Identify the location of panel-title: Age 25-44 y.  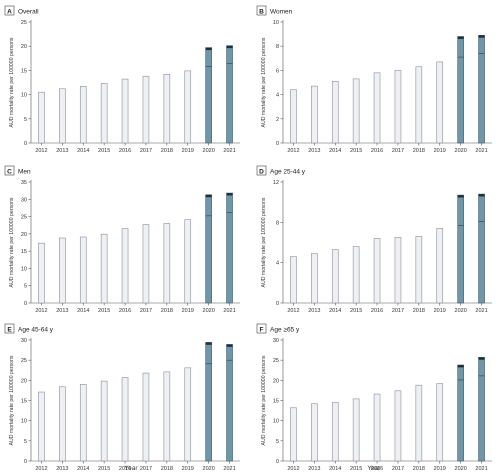
(288, 171).